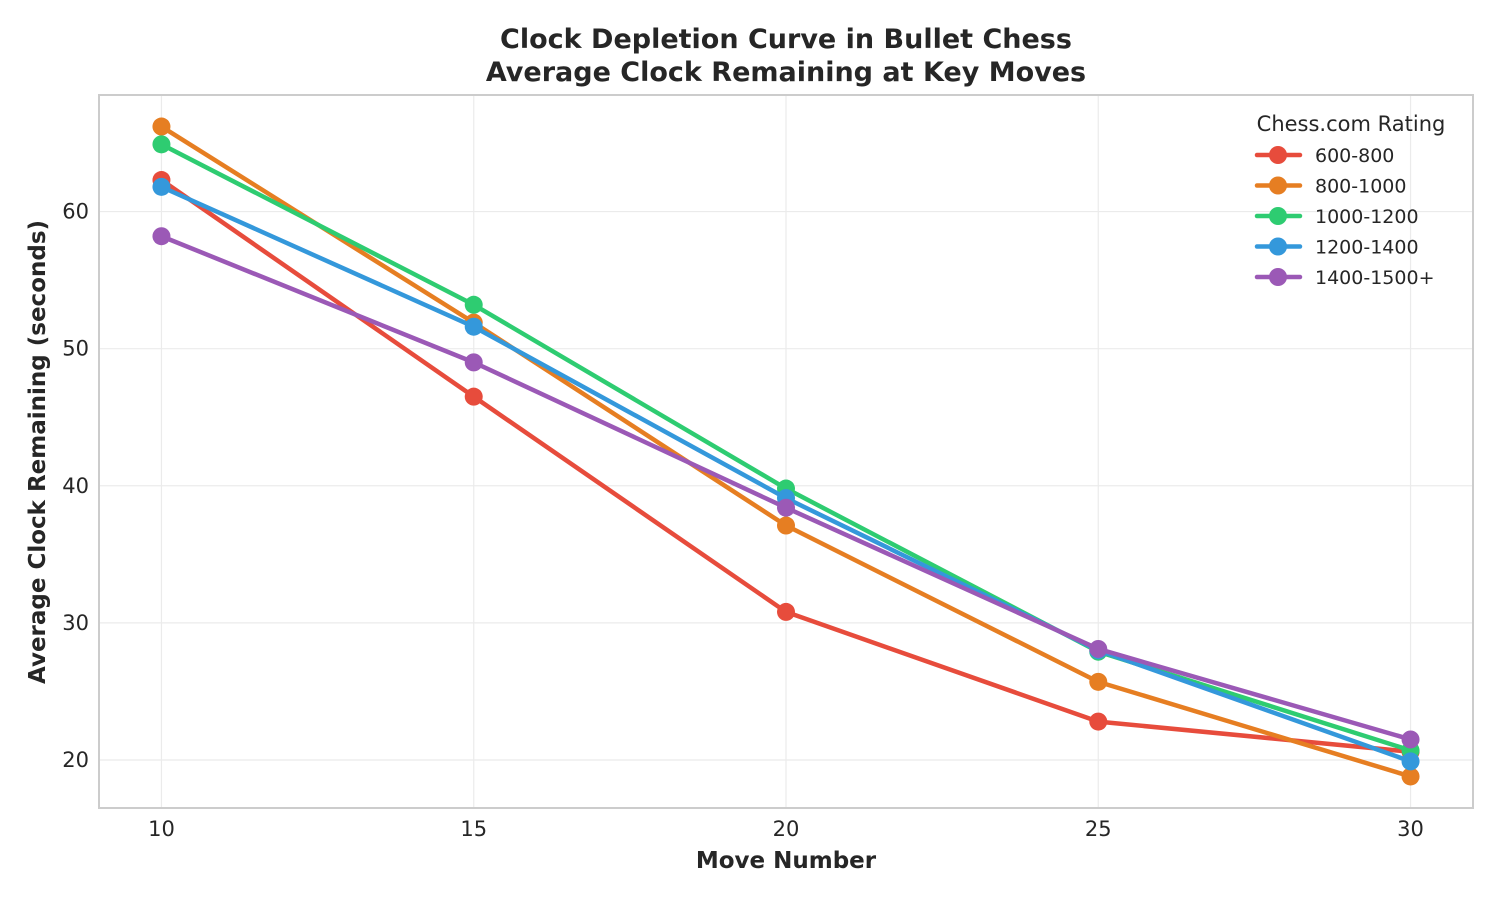 This screenshot has height=900, width=1500. I want to click on legend-label: 1400-1500+, so click(1374, 278).